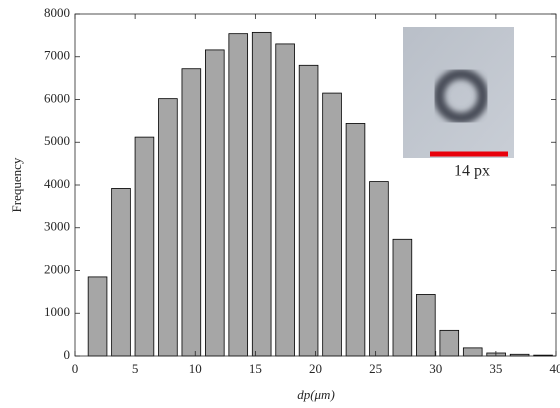 The image size is (560, 408). Describe the element at coordinates (57, 226) in the screenshot. I see `y-tick-label: 3000` at that location.